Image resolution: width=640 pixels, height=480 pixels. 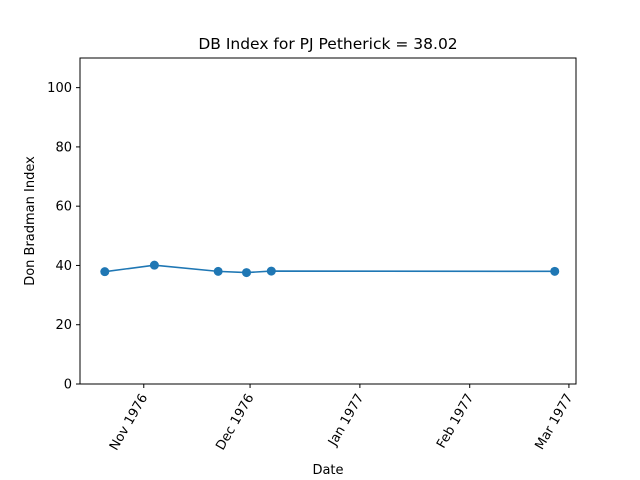 I want to click on y-tick-label: 40, so click(x=63, y=266).